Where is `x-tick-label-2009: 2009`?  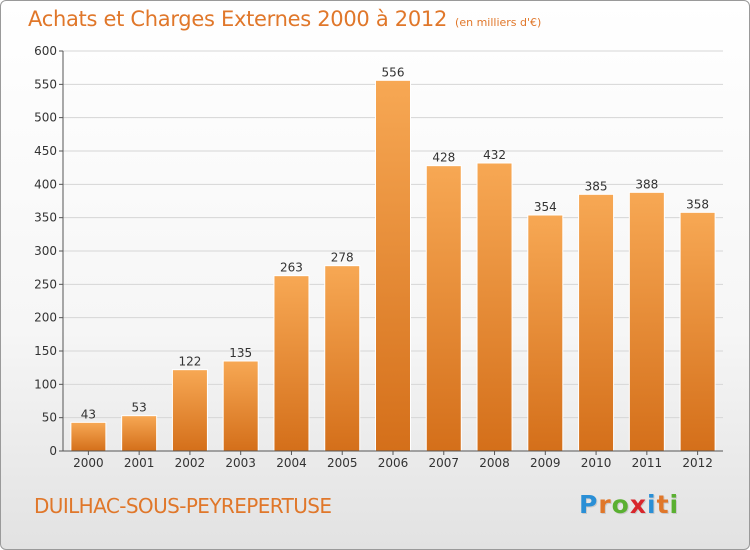
x-tick-label-2009: 2009 is located at coordinates (545, 463).